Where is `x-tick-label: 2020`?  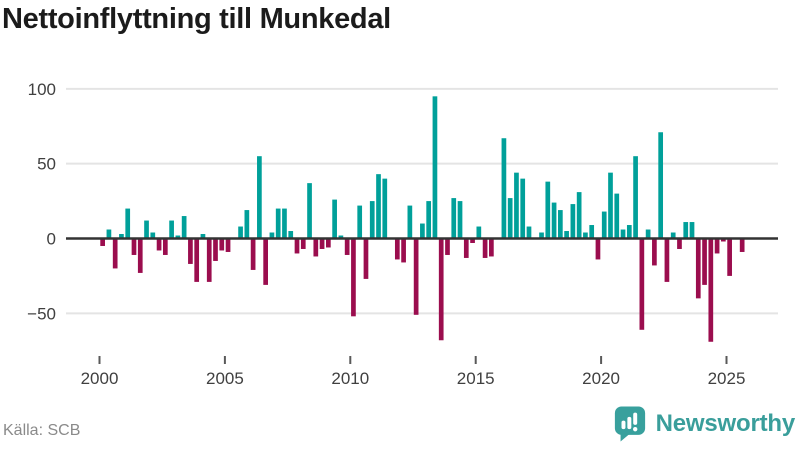
x-tick-label: 2020 is located at coordinates (601, 378).